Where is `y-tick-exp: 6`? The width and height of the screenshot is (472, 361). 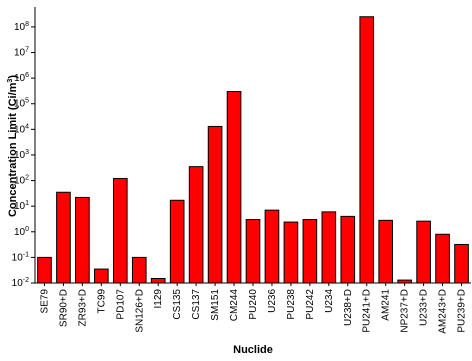
y-tick-exp: 6 is located at coordinates (27, 75).